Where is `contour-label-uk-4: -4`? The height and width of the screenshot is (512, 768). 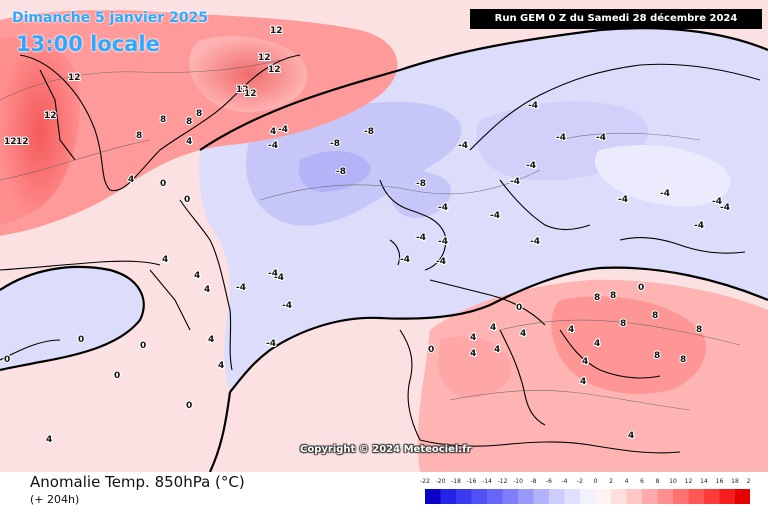 contour-label-uk-4: -4 is located at coordinates (443, 242).